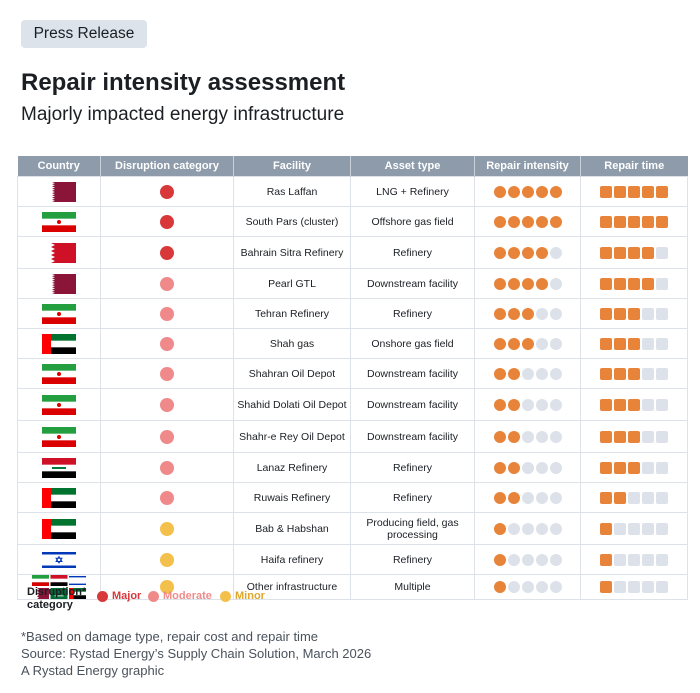 The width and height of the screenshot is (700, 693). What do you see at coordinates (183, 114) in the screenshot?
I see `page-subtitle: Majorly impacted energy infrastructure` at bounding box center [183, 114].